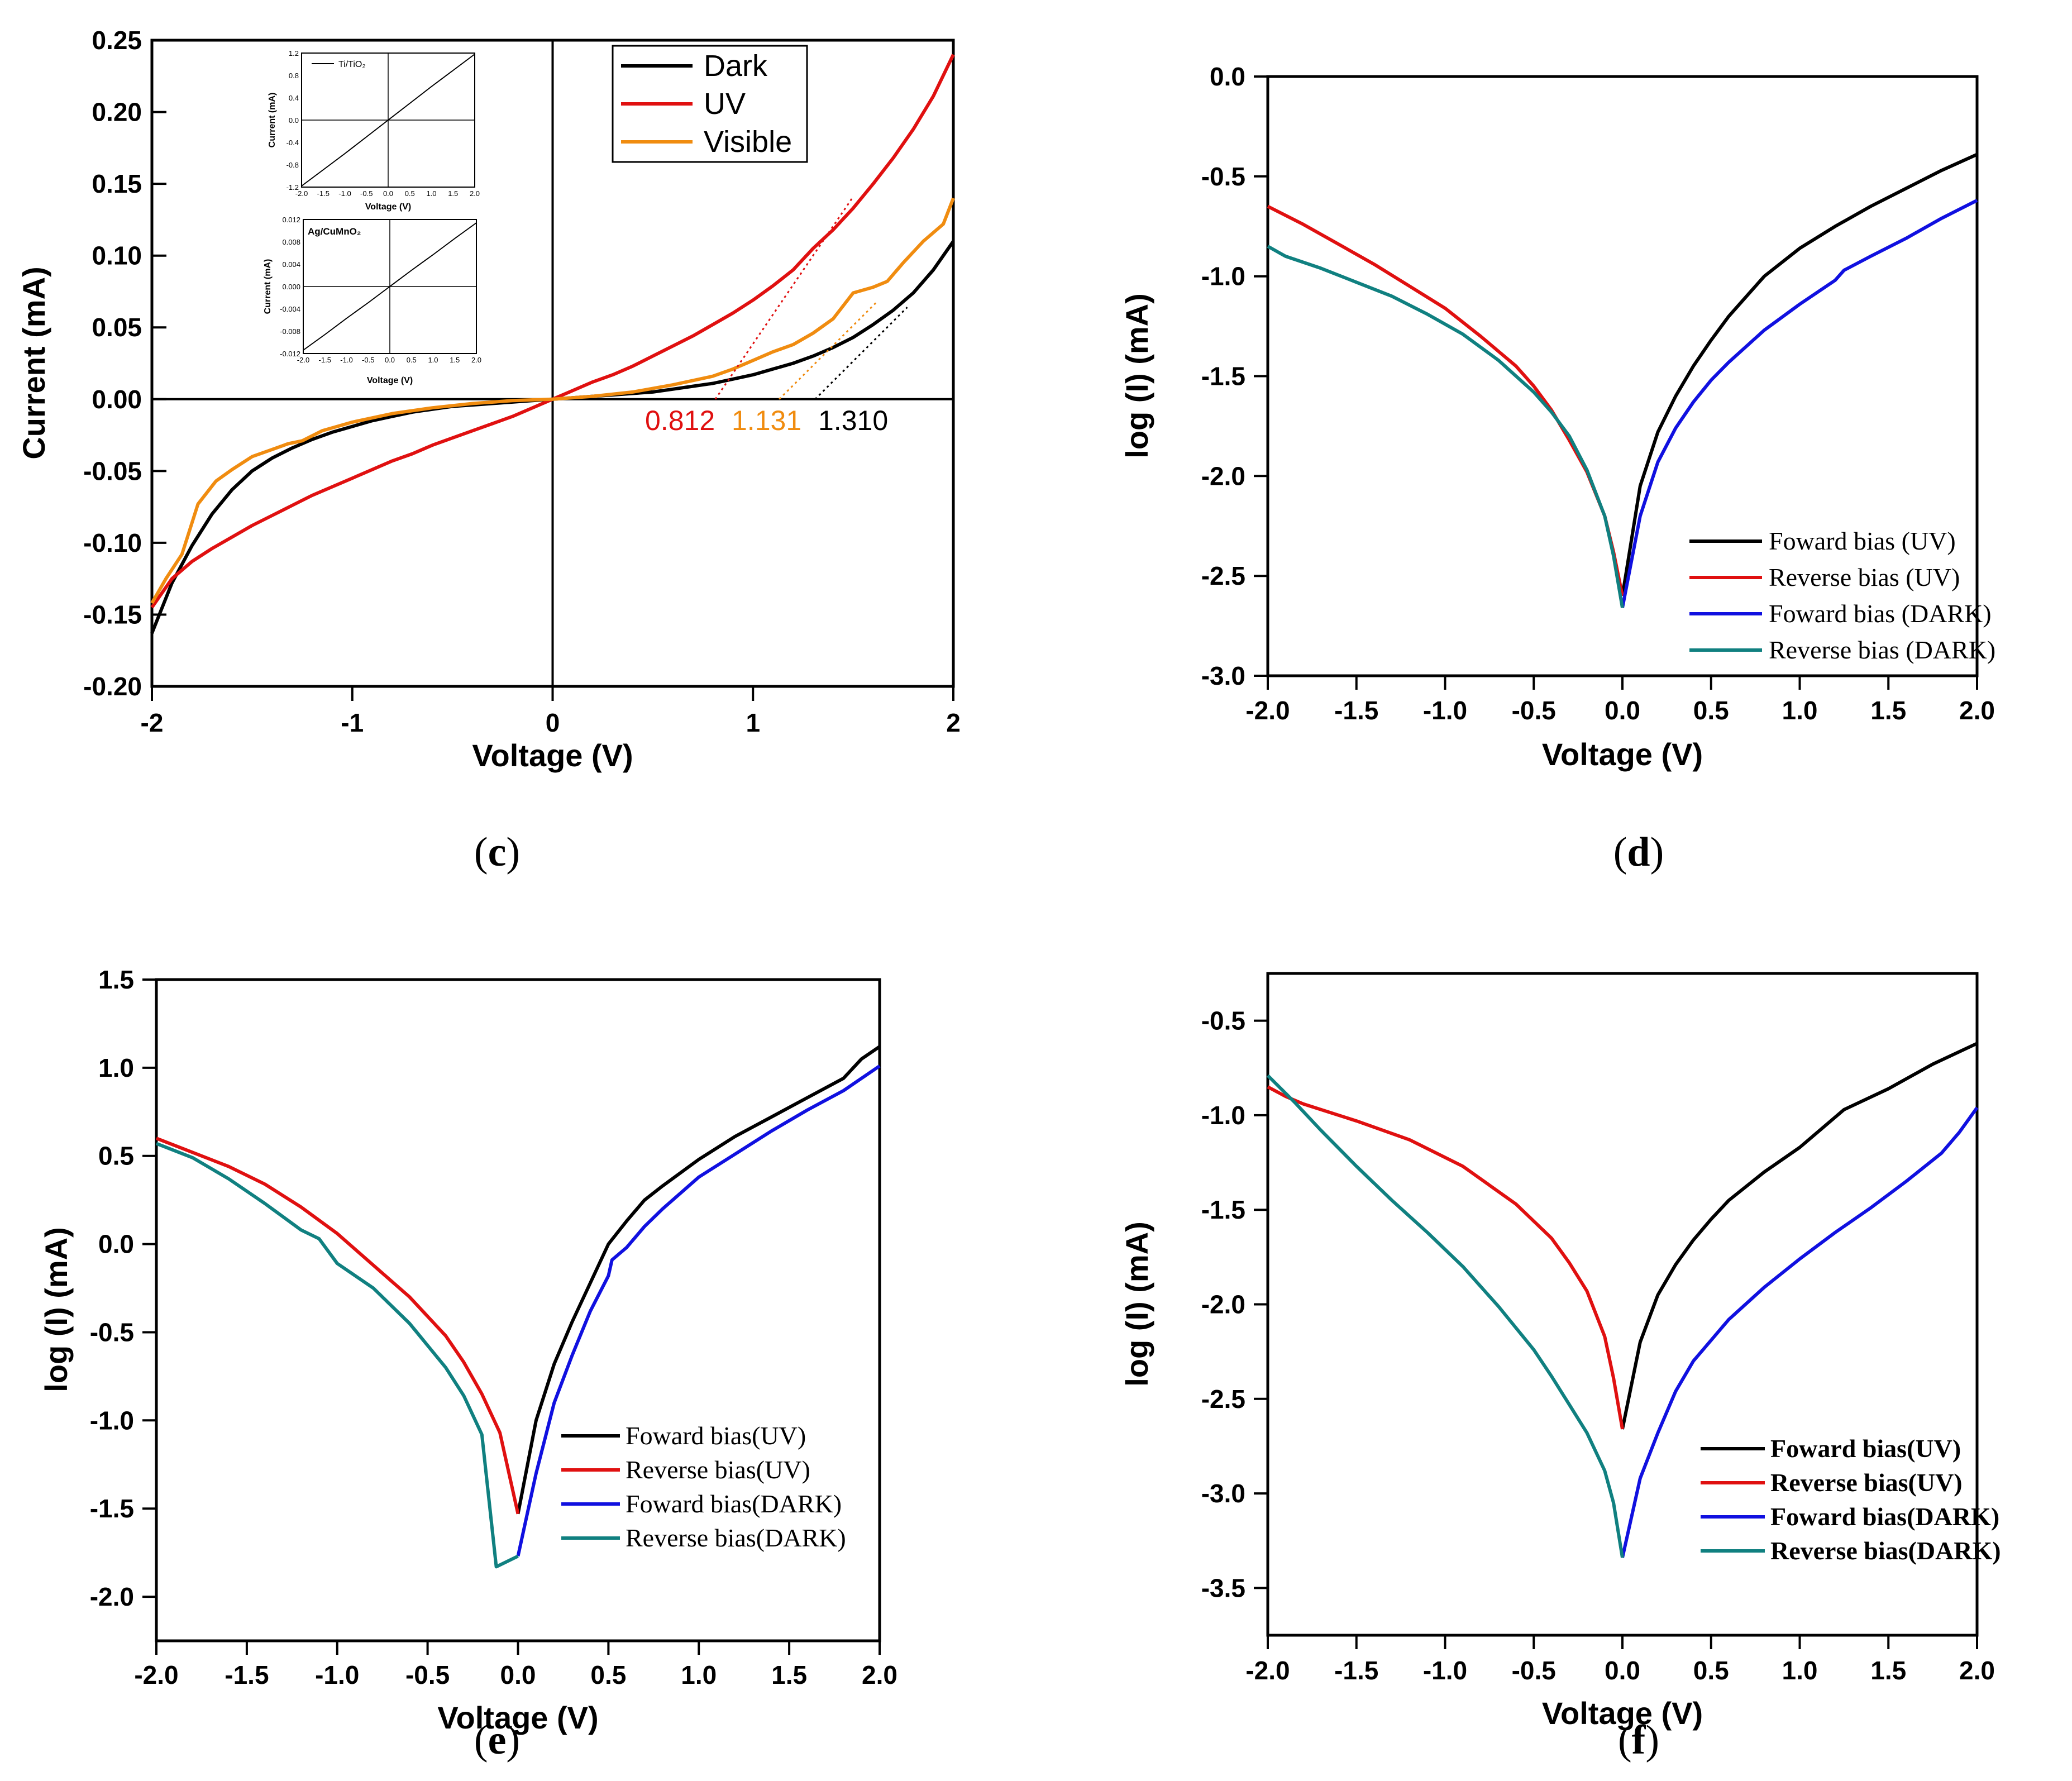 This screenshot has height=1781, width=2072. What do you see at coordinates (294, 75) in the screenshot?
I see `inset-y-tick-label: 0.8` at bounding box center [294, 75].